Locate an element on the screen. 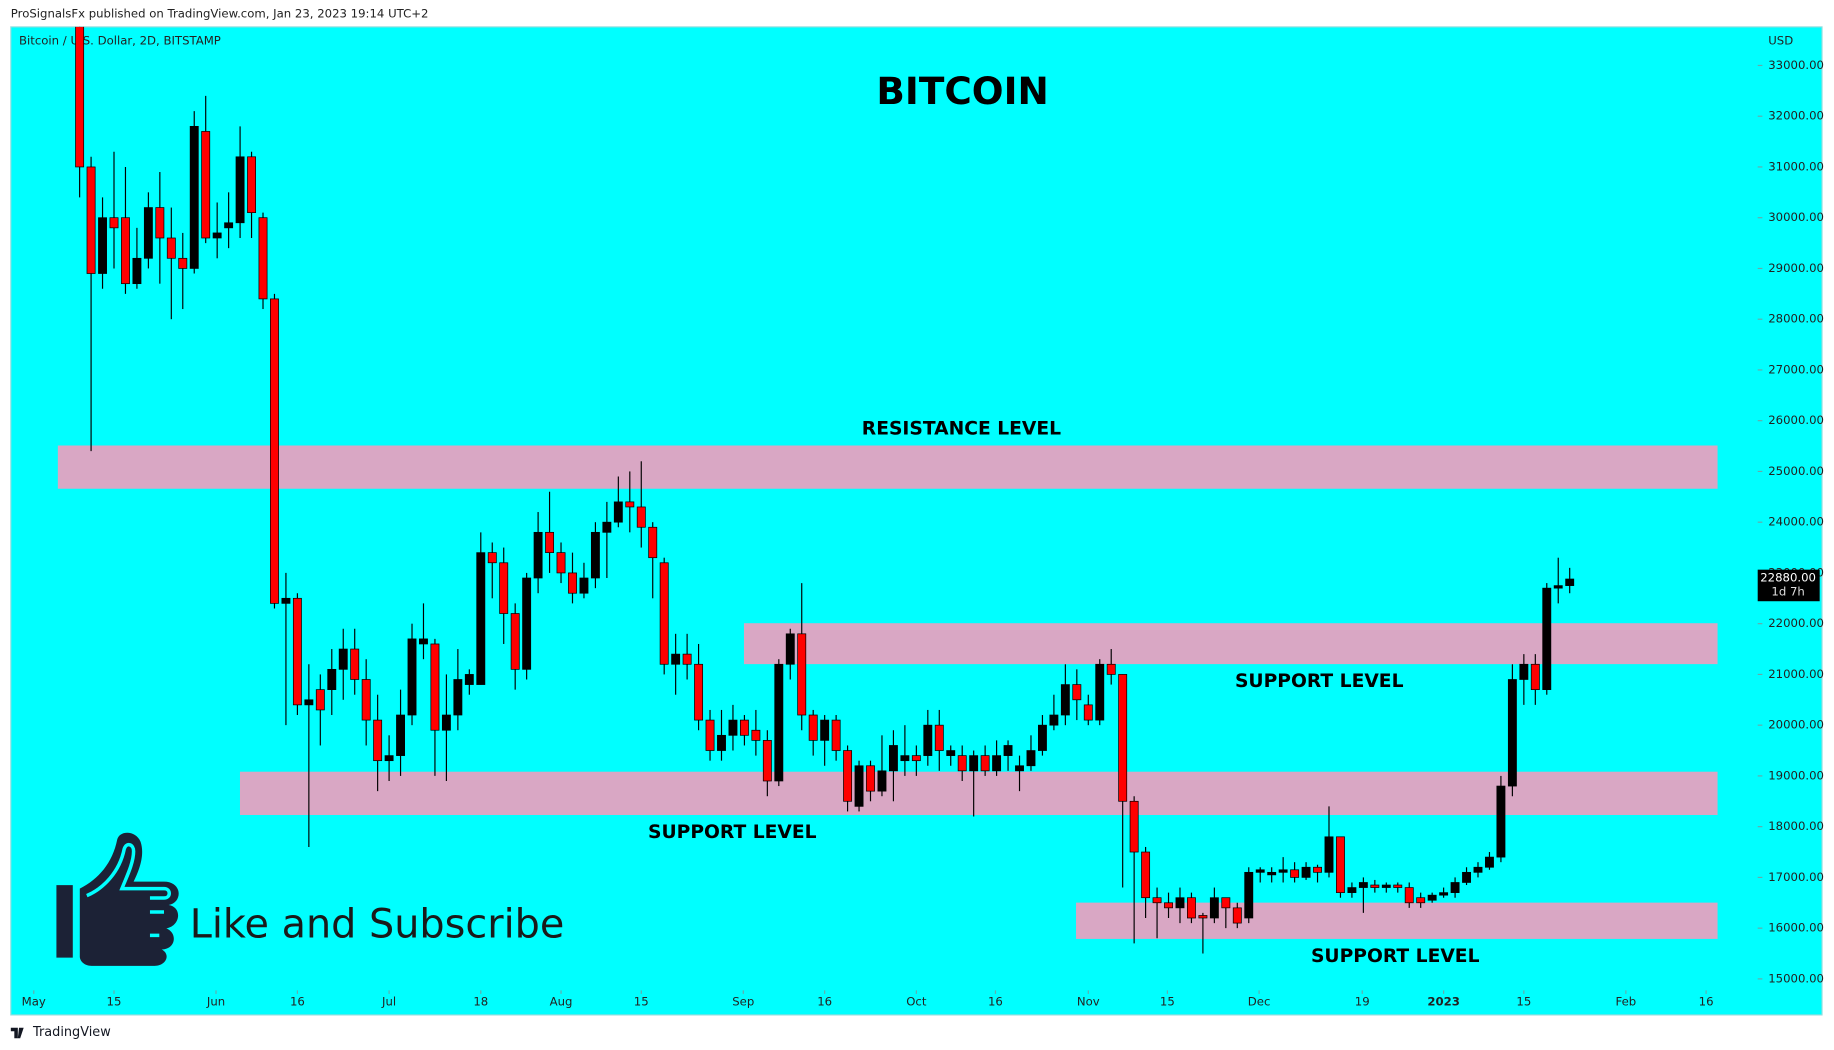  y-tick-label: 28000.00 is located at coordinates (1796, 319).